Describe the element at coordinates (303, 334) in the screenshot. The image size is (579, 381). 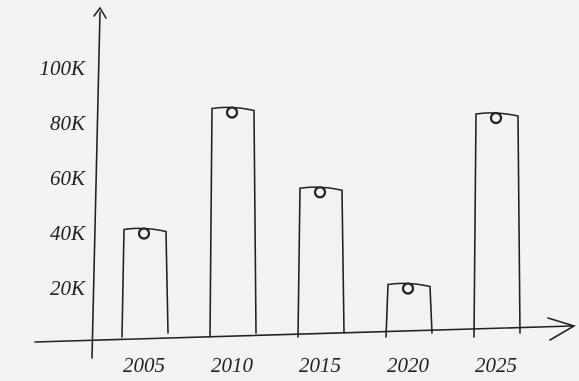
I see `x-axis` at that location.